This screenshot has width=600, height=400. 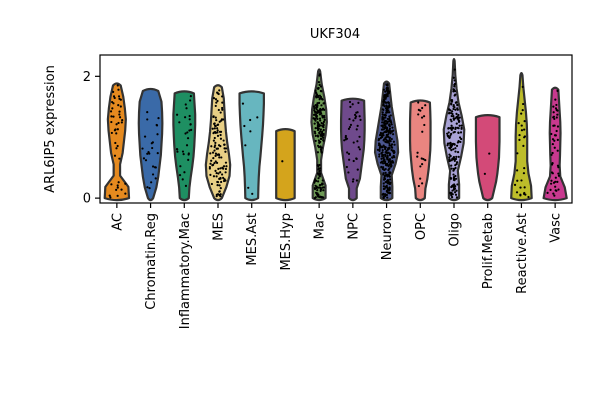 What do you see at coordinates (218, 143) in the screenshot?
I see `violin-mes` at bounding box center [218, 143].